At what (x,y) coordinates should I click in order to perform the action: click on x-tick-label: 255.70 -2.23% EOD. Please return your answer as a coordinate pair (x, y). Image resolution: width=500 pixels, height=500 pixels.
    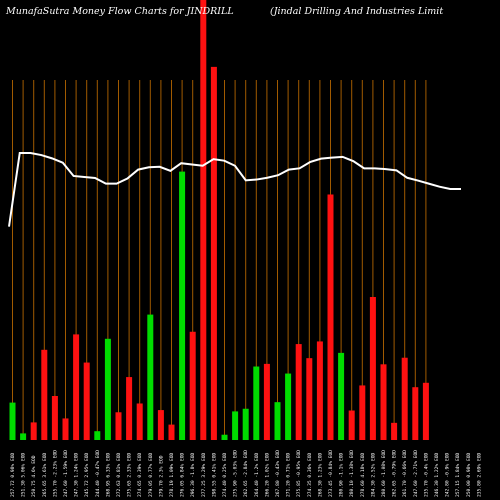
    Looking at the image, I should click on (55, 473).